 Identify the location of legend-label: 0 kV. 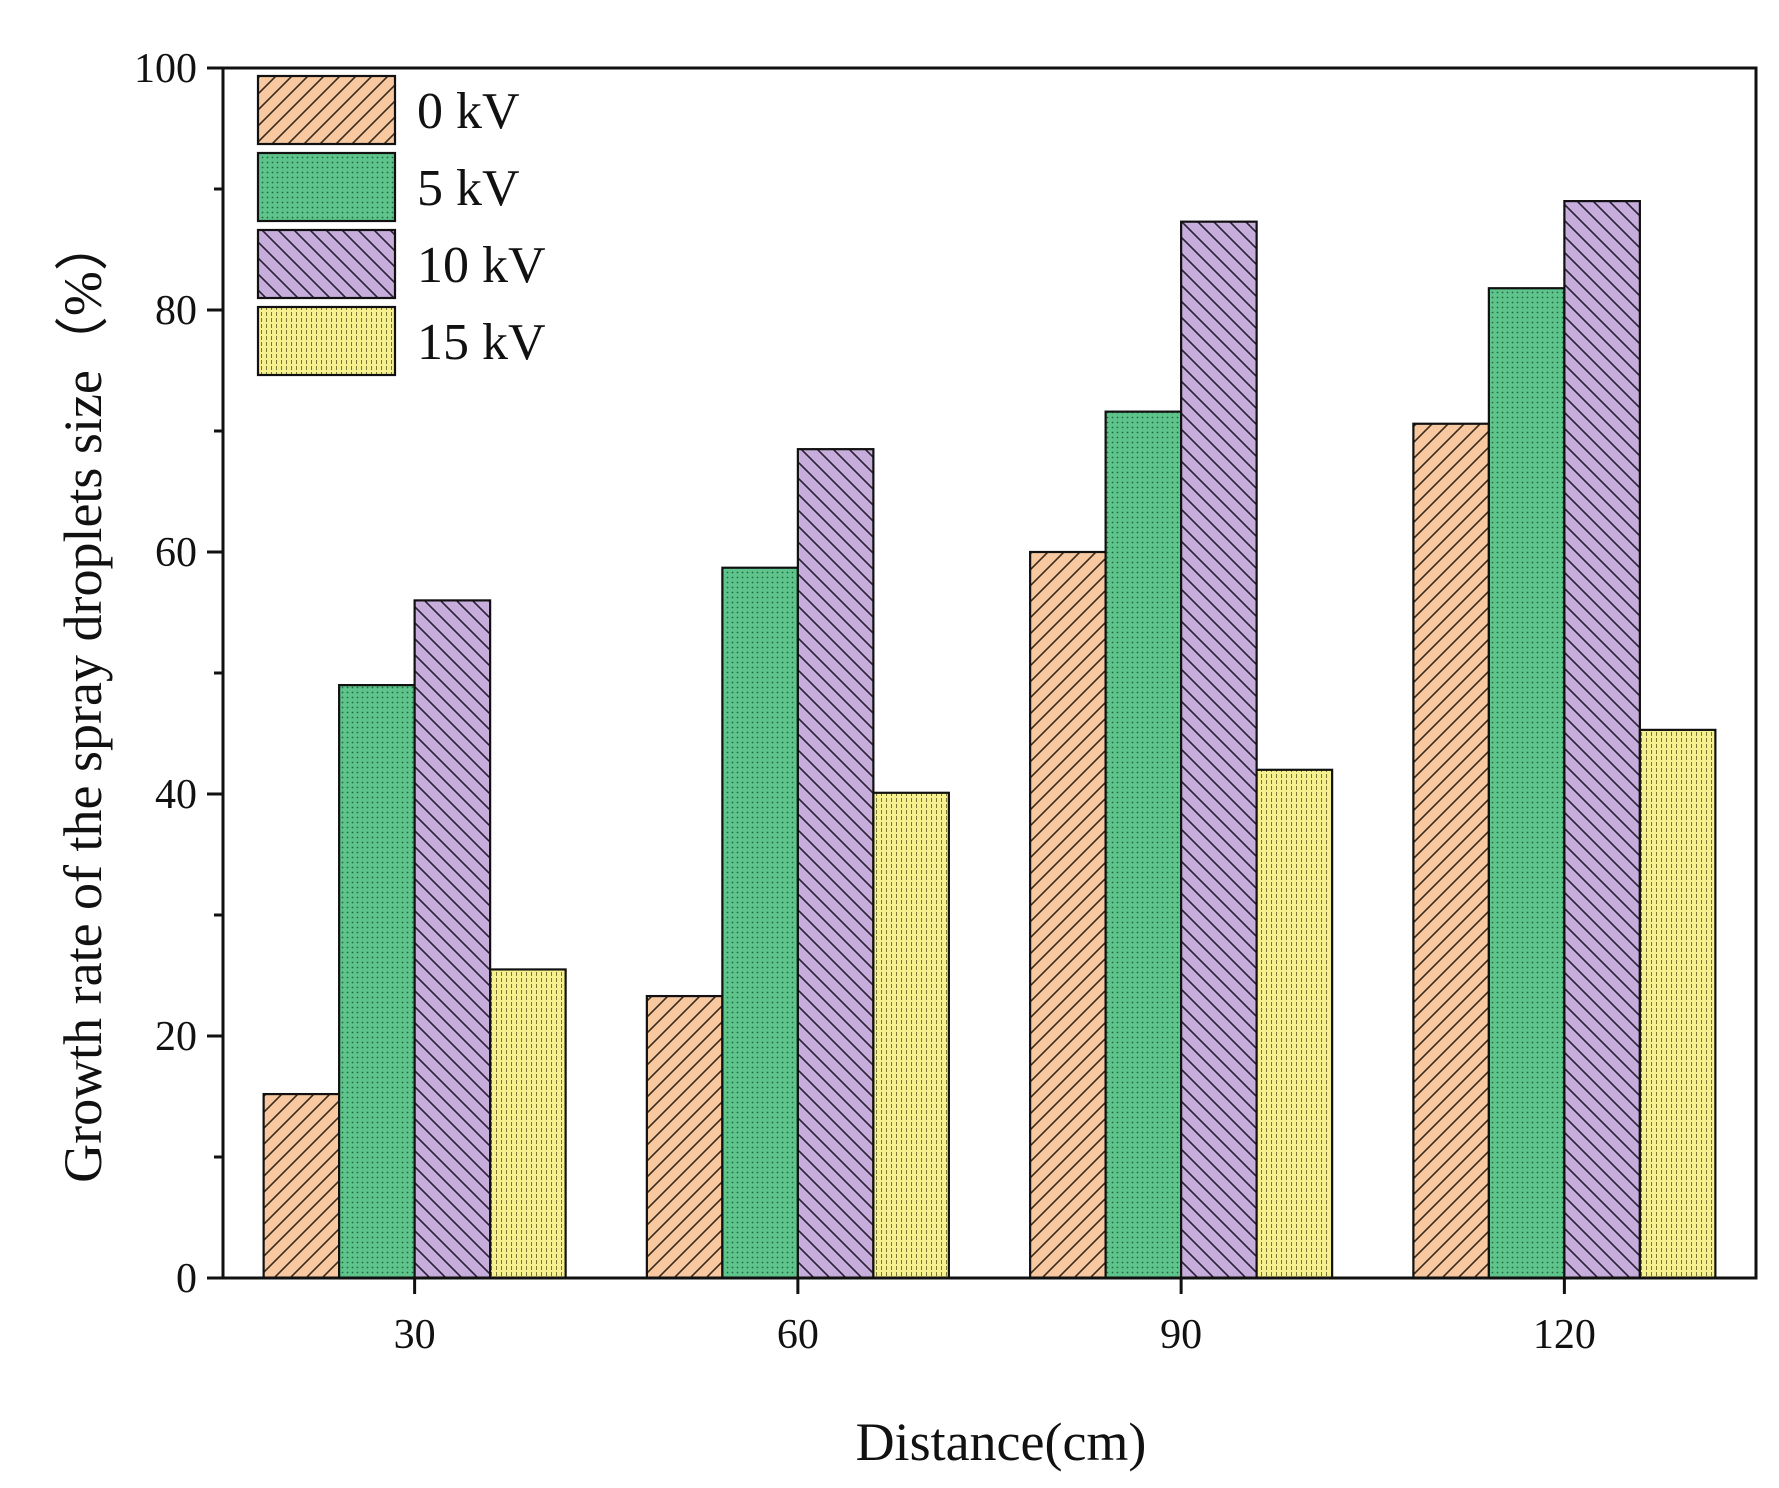
(468, 111).